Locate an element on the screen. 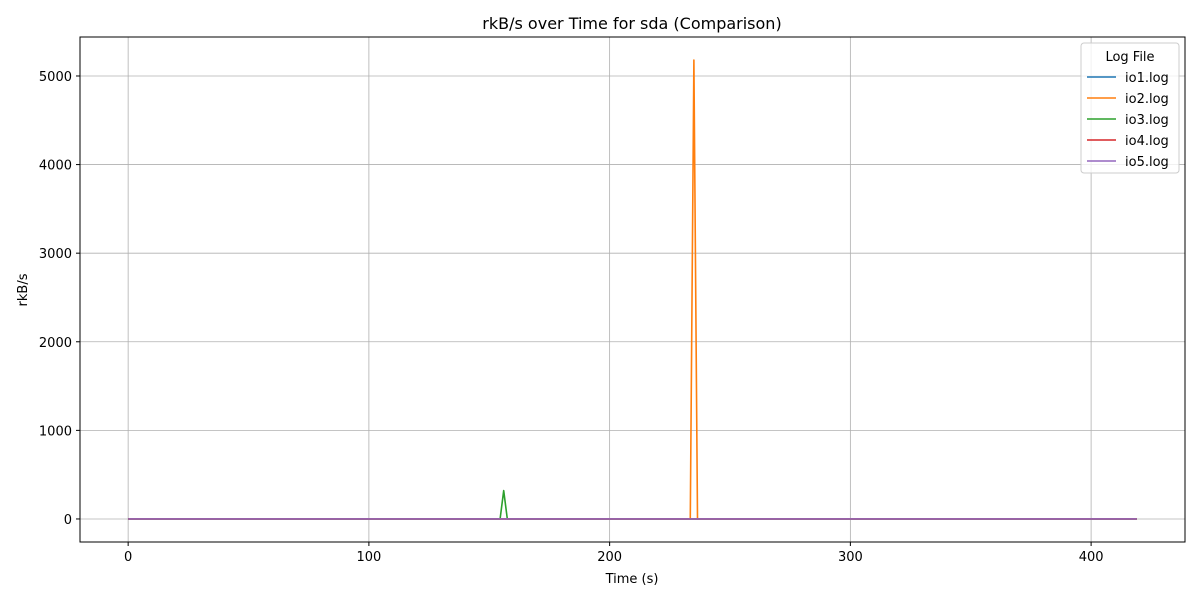 This screenshot has height=600, width=1200. y-axis-title: rkB/s is located at coordinates (23, 289).